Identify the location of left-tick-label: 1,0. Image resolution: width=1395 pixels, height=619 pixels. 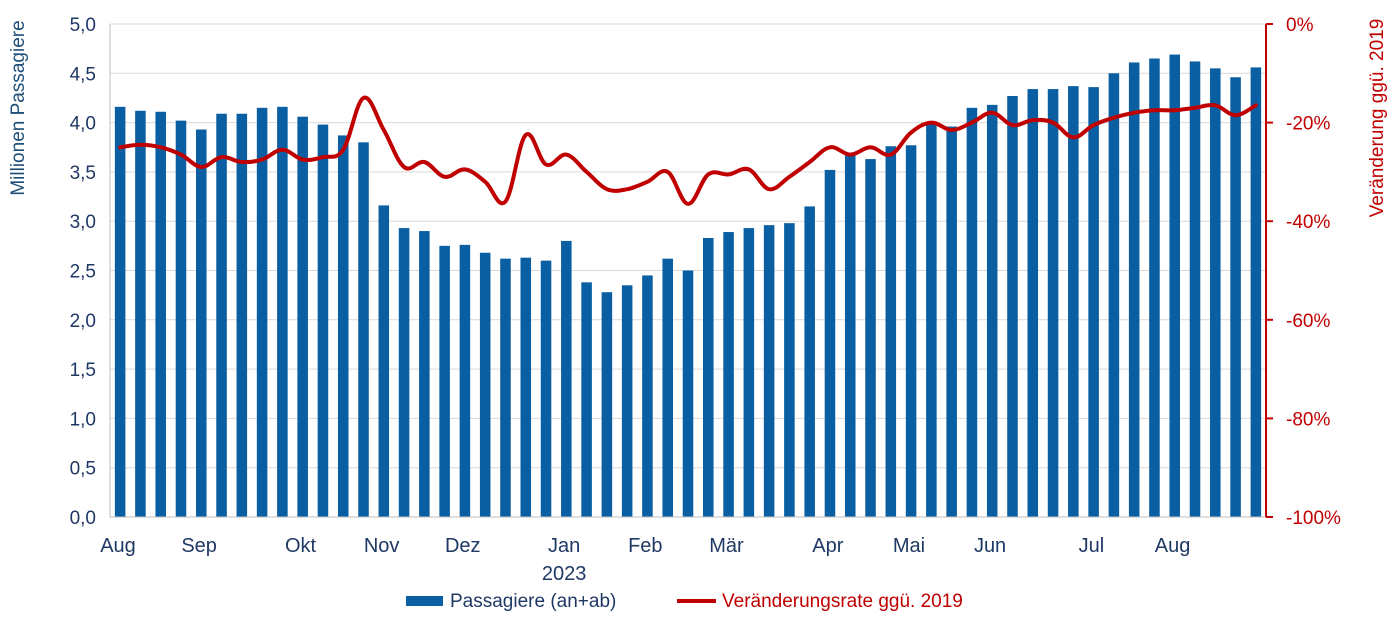
(83, 419).